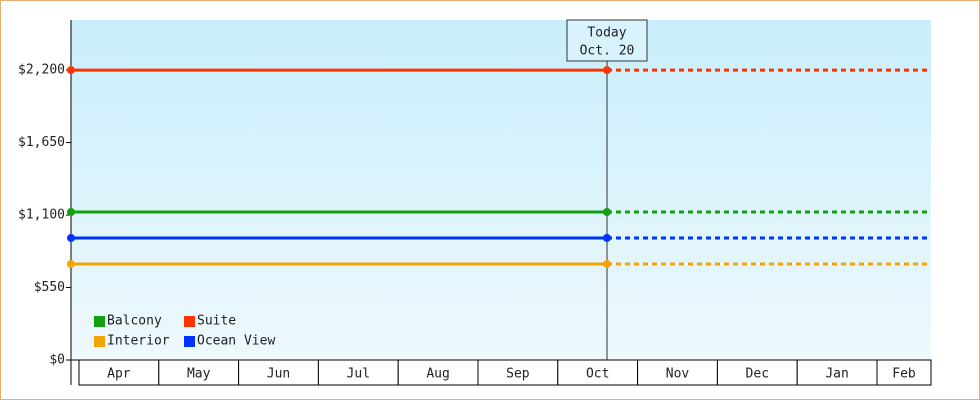  Describe the element at coordinates (57, 360) in the screenshot. I see `y-tick-label: $0` at that location.